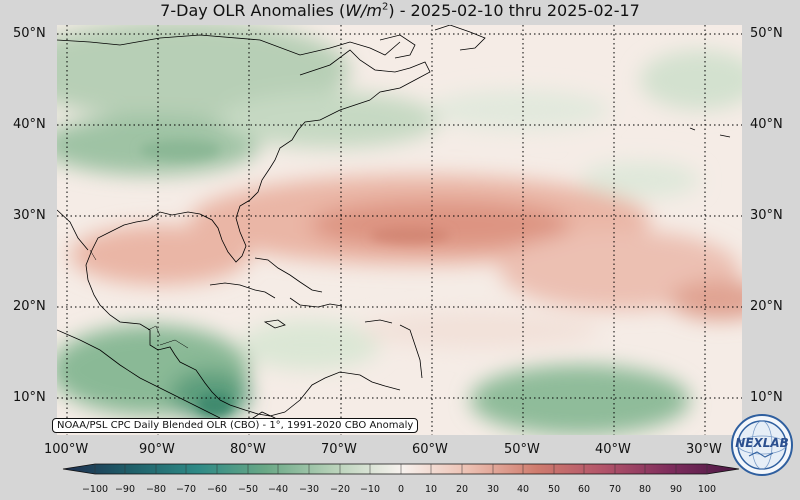 The image size is (800, 500). I want to click on colorbar-tick-label: −100, so click(95, 489).